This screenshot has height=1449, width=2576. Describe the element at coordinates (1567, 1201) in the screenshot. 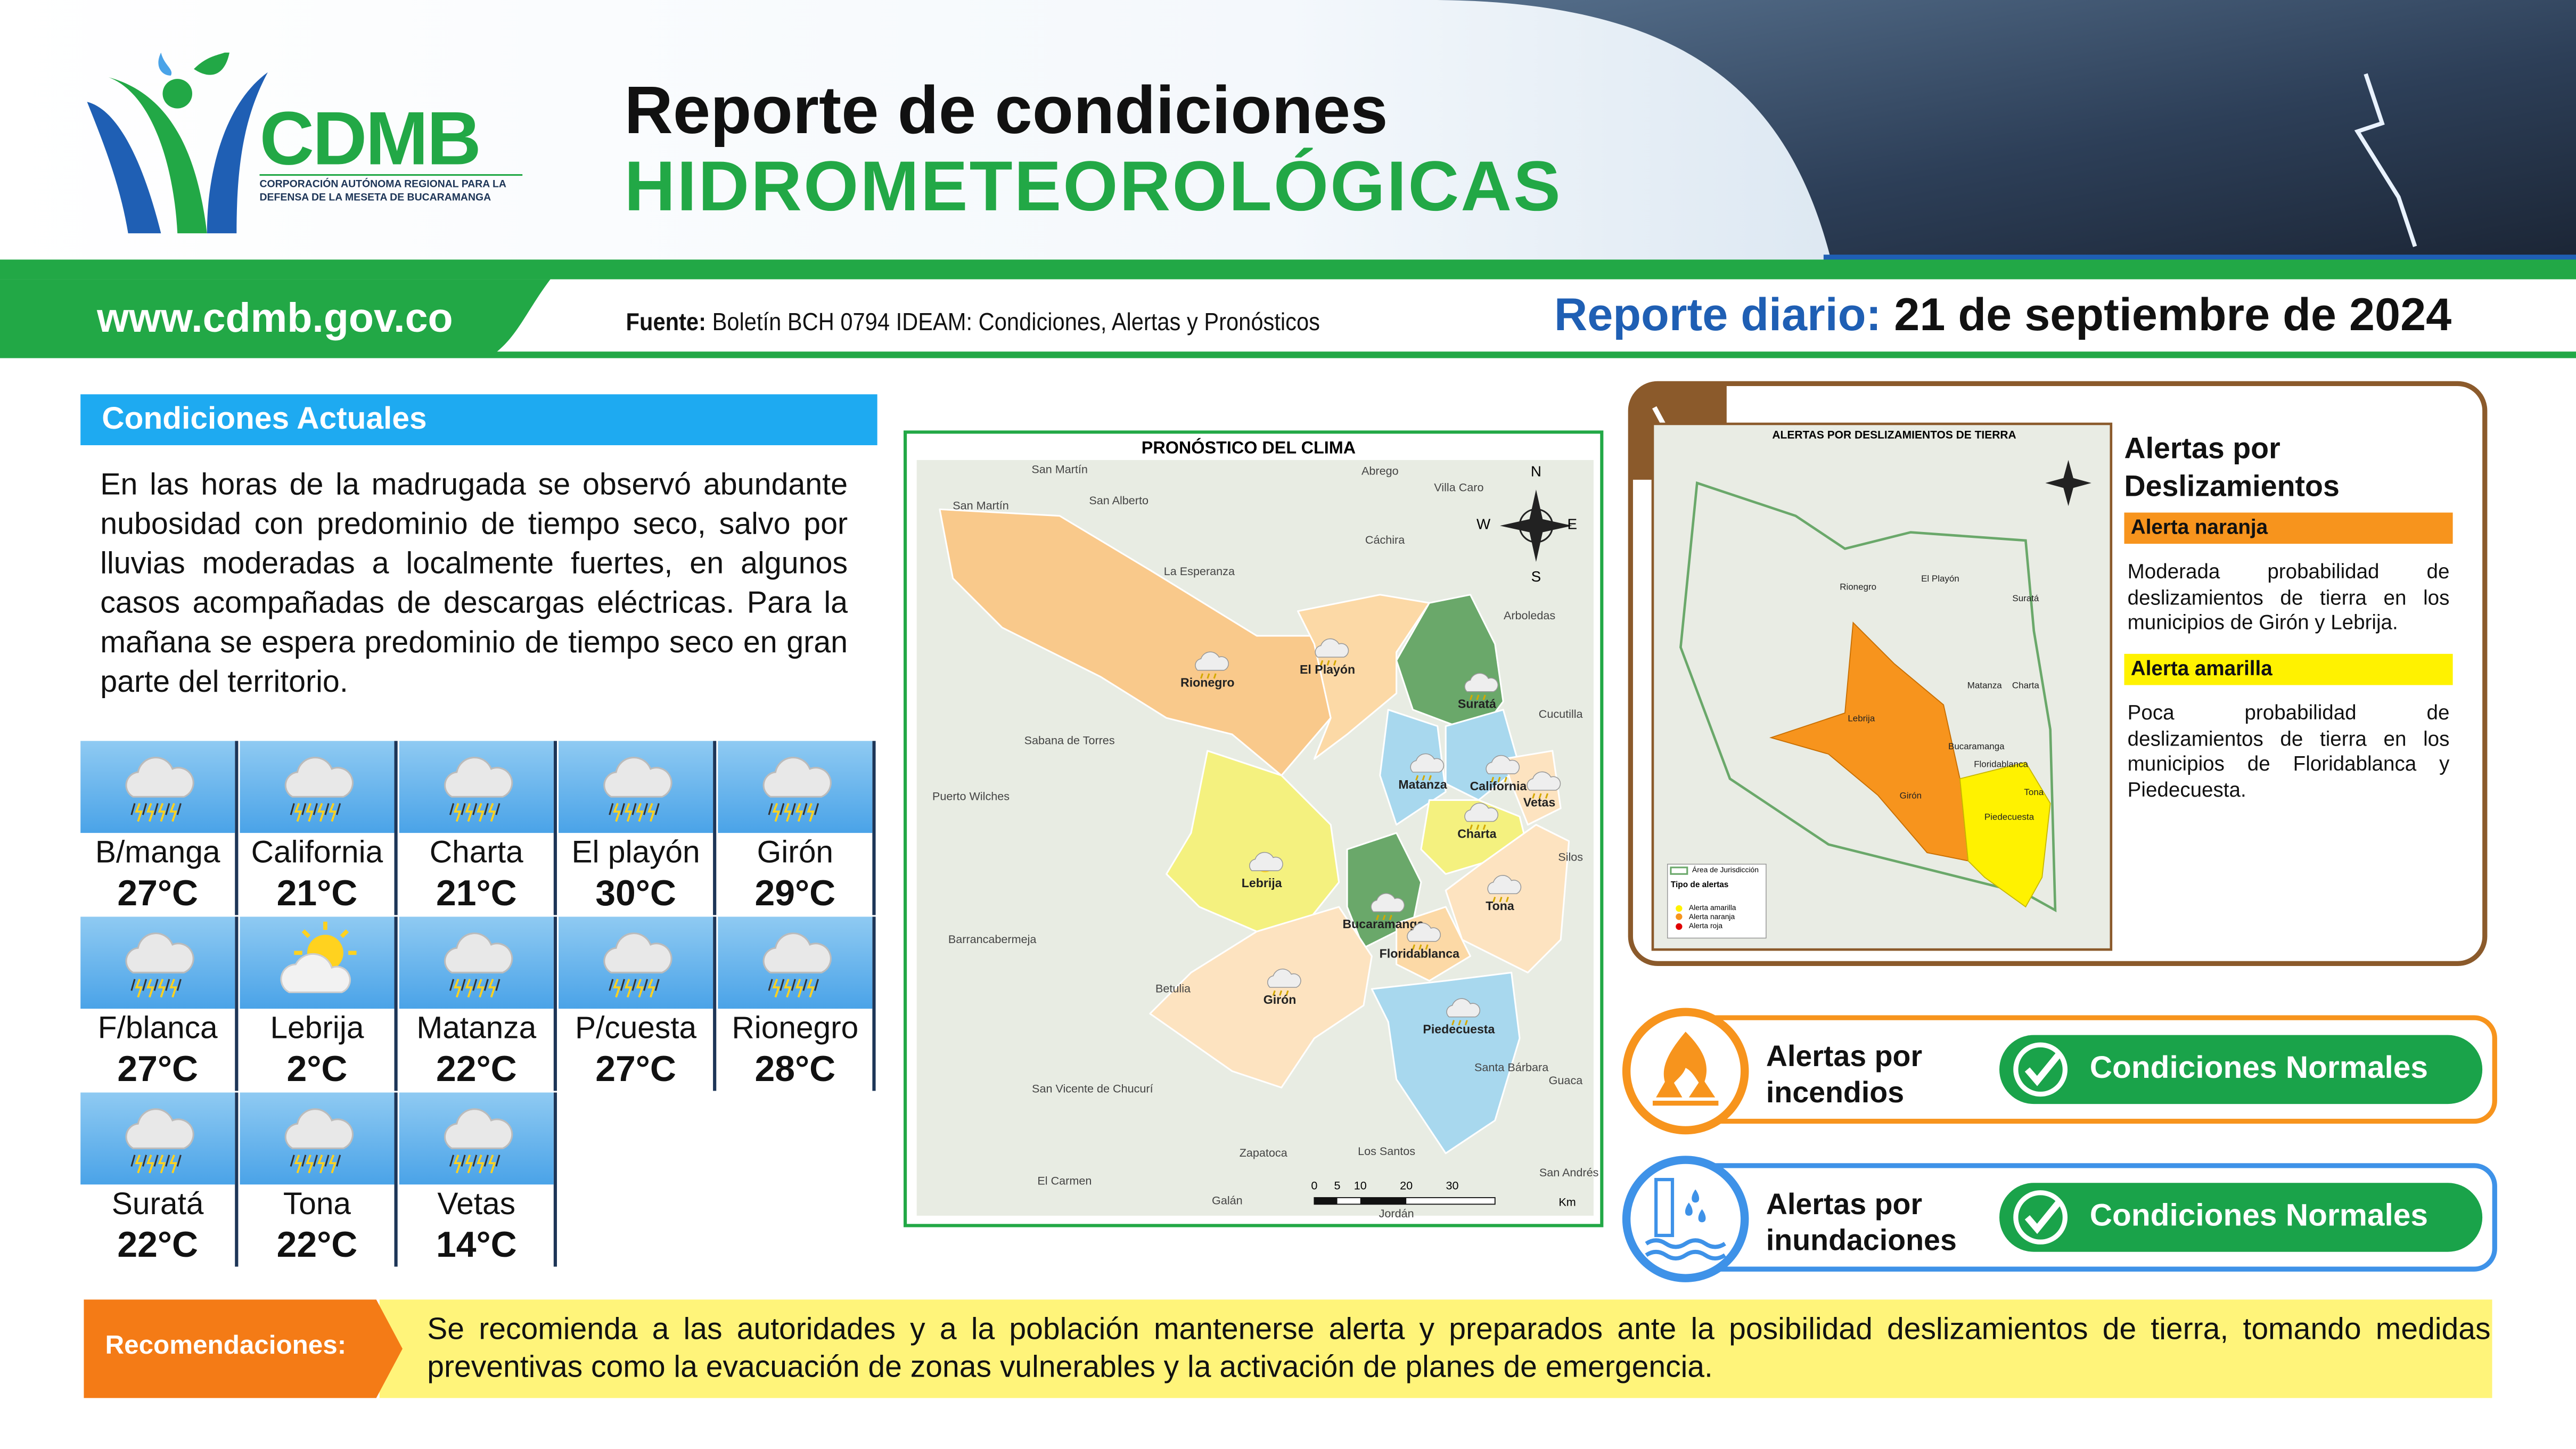

I see `scale-unit: Km` at that location.